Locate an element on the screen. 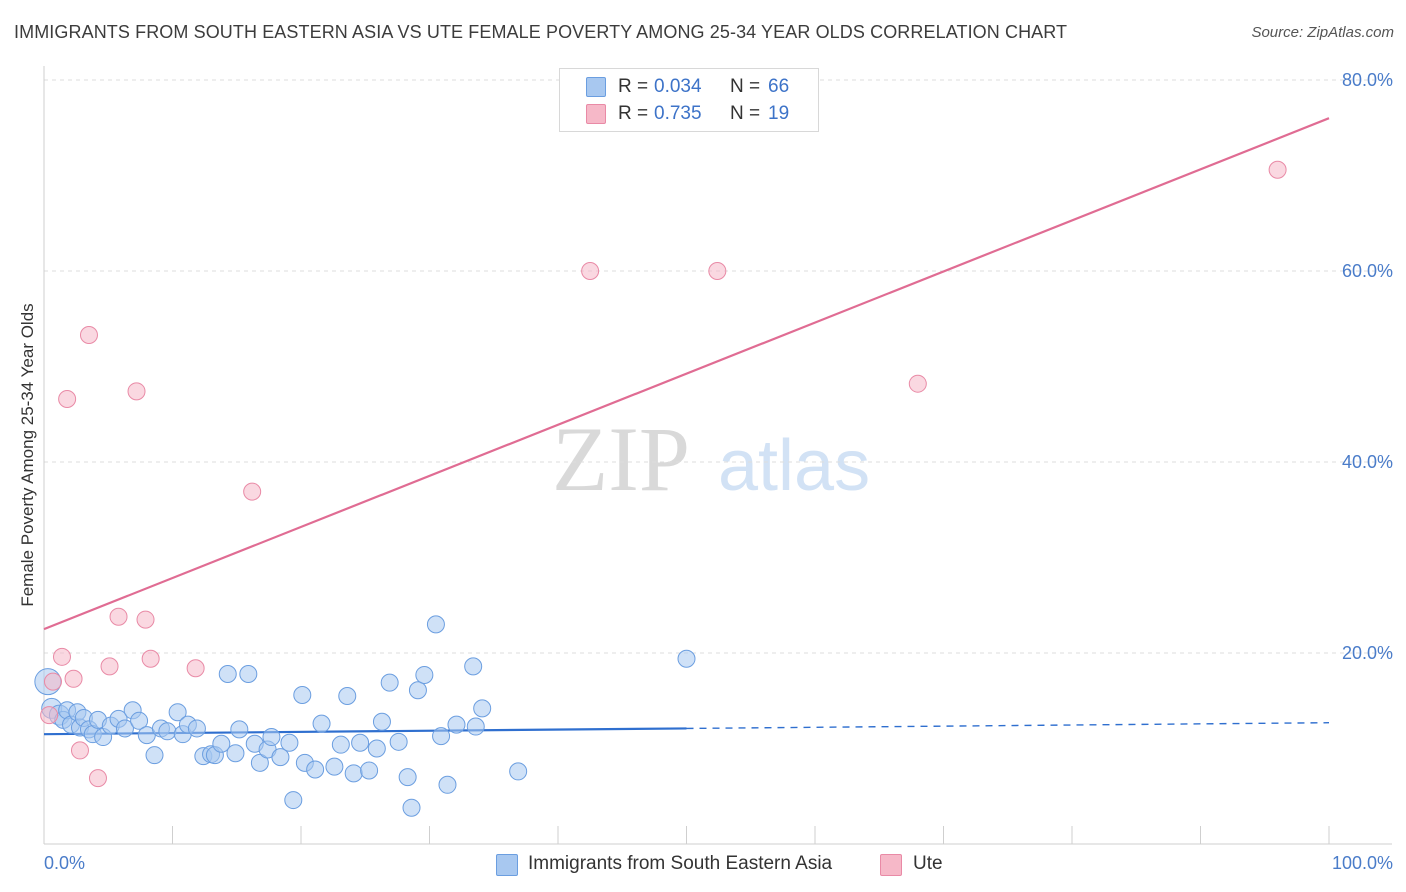  x-tick-label: 0.0% is located at coordinates (64, 863).